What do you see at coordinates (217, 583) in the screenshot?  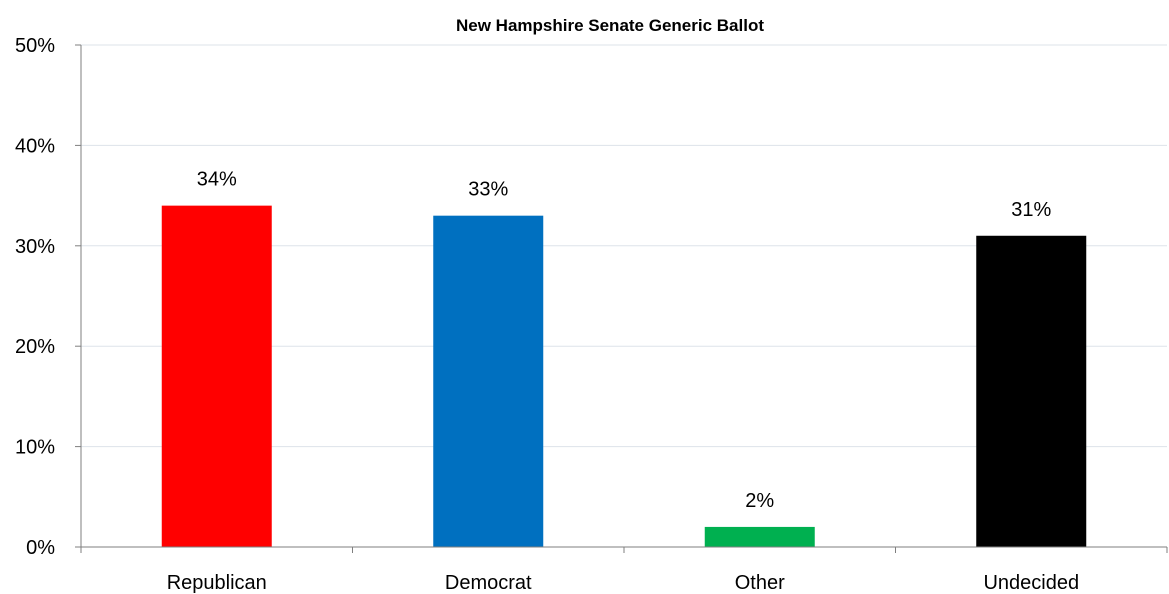 I see `x-tick-label: Republican` at bounding box center [217, 583].